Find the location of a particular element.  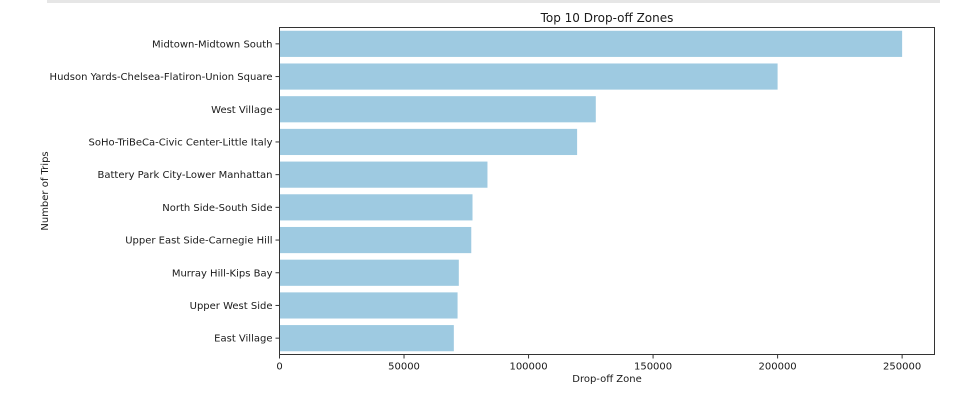

top-divider is located at coordinates (493, 1).